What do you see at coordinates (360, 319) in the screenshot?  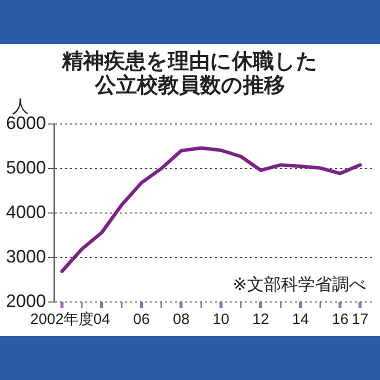 I see `x-tick-label: 17` at bounding box center [360, 319].